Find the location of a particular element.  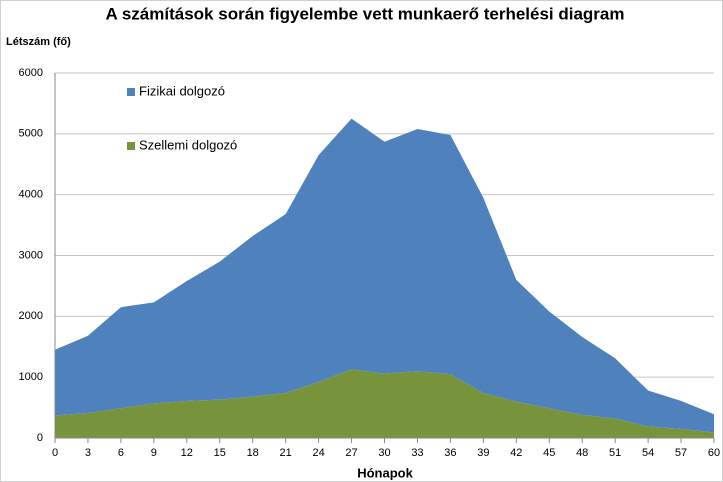

y-axis-label: Létszám (fő) is located at coordinates (38, 42).